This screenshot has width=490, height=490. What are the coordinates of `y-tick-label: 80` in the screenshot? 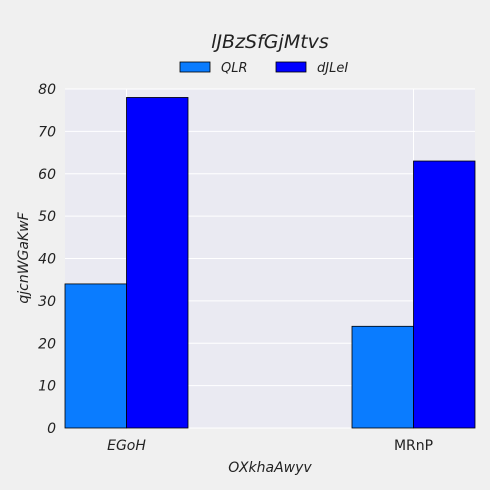 It's located at (47, 90).